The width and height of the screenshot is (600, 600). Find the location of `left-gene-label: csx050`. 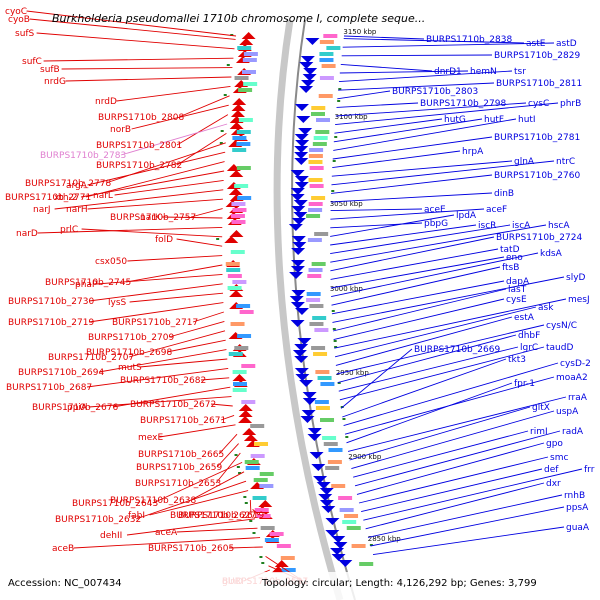

left-gene-label: csx050 is located at coordinates (111, 262).